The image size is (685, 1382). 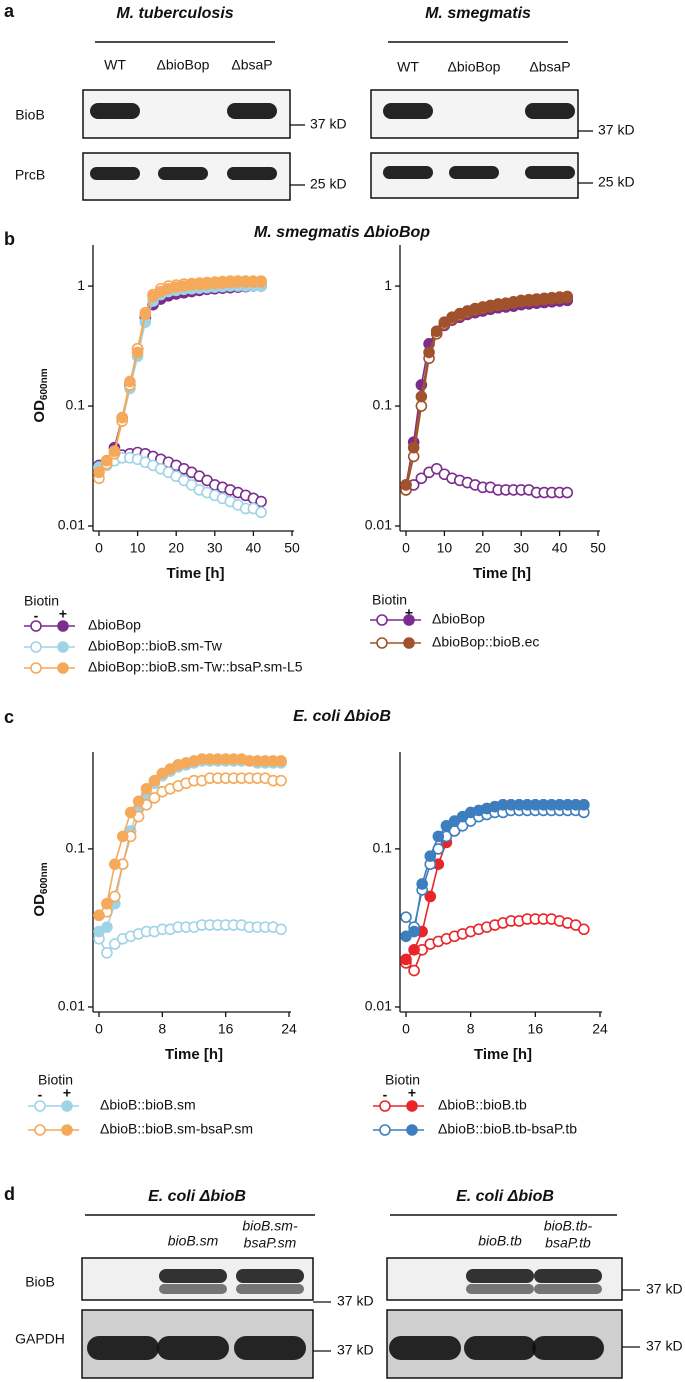 What do you see at coordinates (155, 646) in the screenshot?
I see `legend-label: ΔbioBop::bioB.sm-Tw` at bounding box center [155, 646].